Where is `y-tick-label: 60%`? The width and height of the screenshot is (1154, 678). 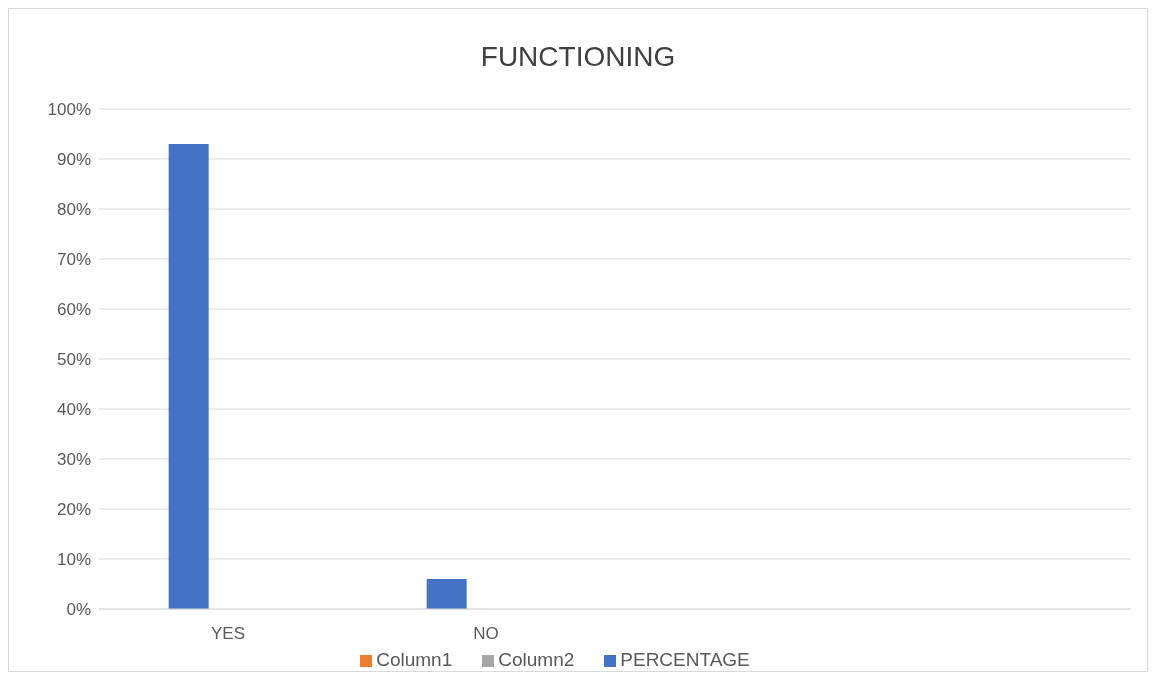 y-tick-label: 60% is located at coordinates (73, 310).